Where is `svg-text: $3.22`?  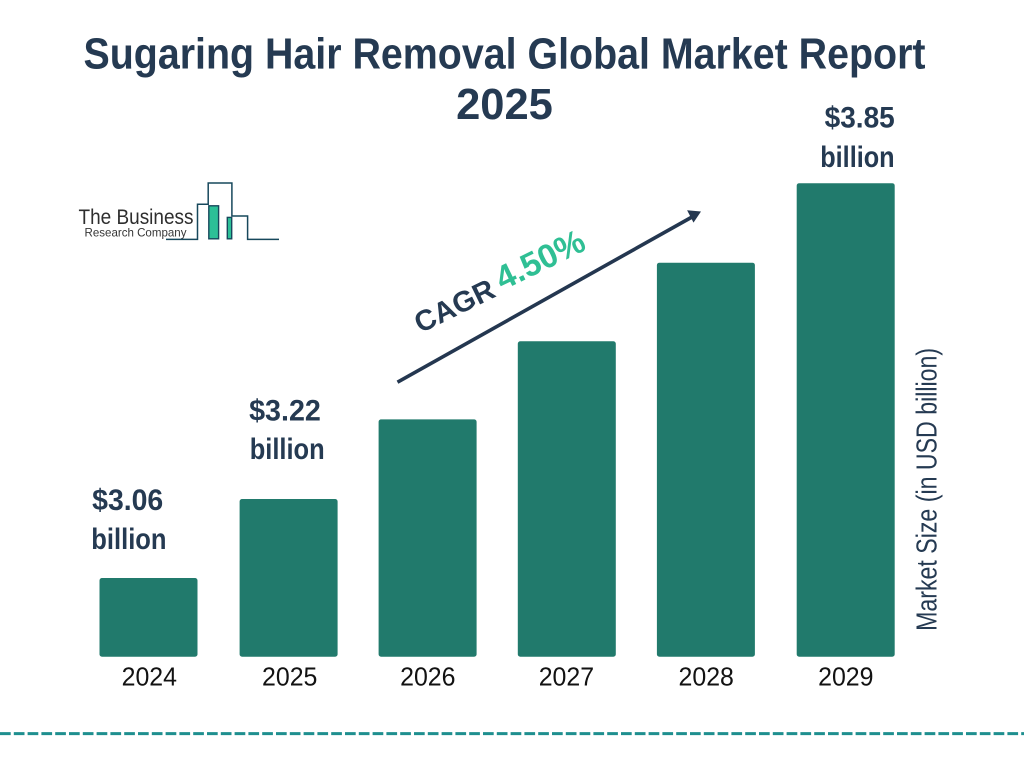
svg-text: $3.22 is located at coordinates (285, 411).